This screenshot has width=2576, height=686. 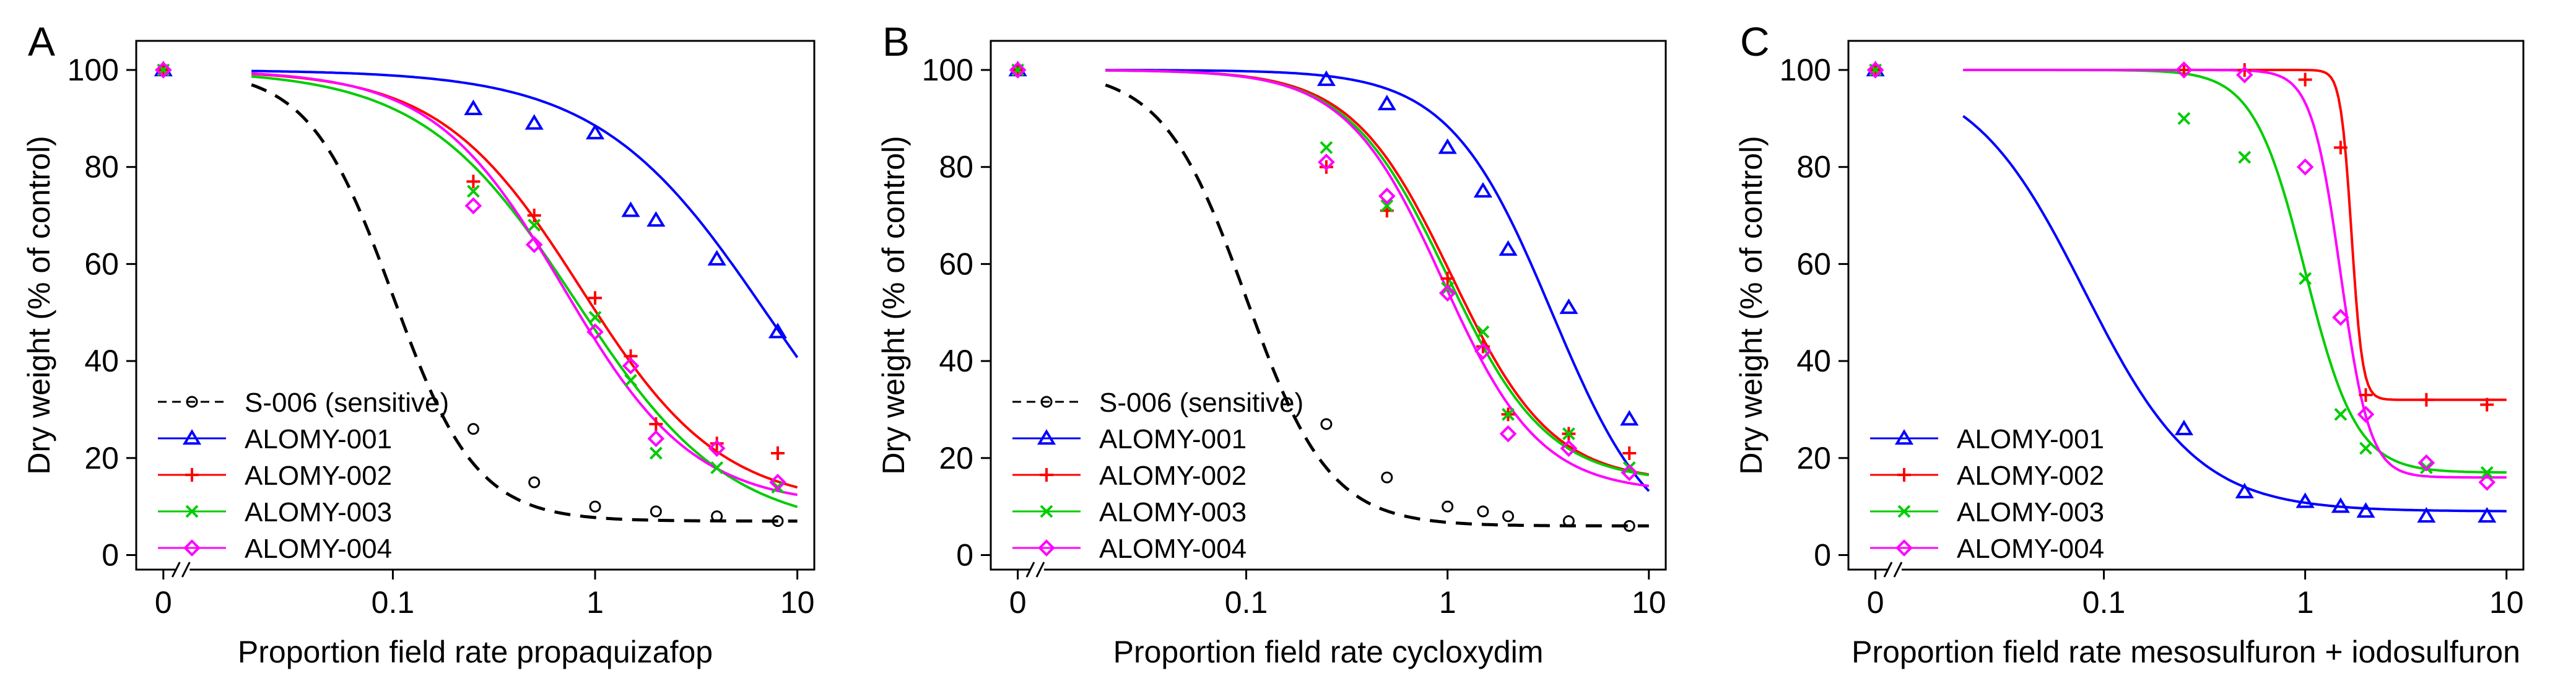 I want to click on y-tick-label: 0, so click(x=1822, y=554).